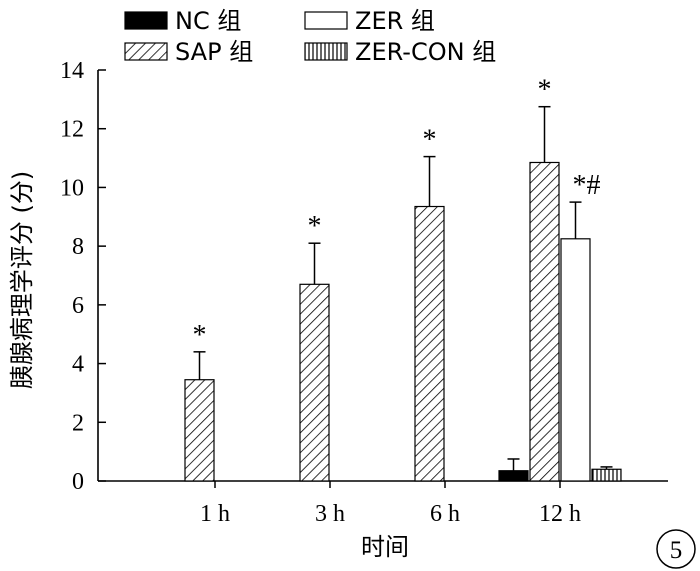  Describe the element at coordinates (78, 247) in the screenshot. I see `y-tick-label: 8` at that location.